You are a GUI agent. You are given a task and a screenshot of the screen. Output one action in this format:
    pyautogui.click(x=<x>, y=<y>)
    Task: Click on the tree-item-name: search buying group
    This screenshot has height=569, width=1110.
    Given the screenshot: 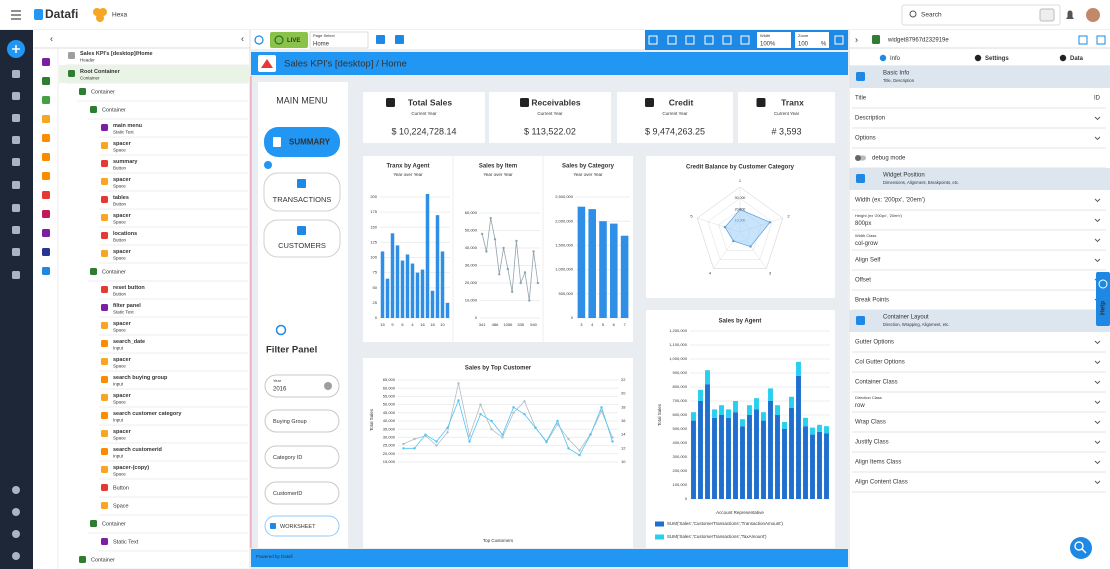 What is the action you would take?
    pyautogui.click(x=140, y=378)
    